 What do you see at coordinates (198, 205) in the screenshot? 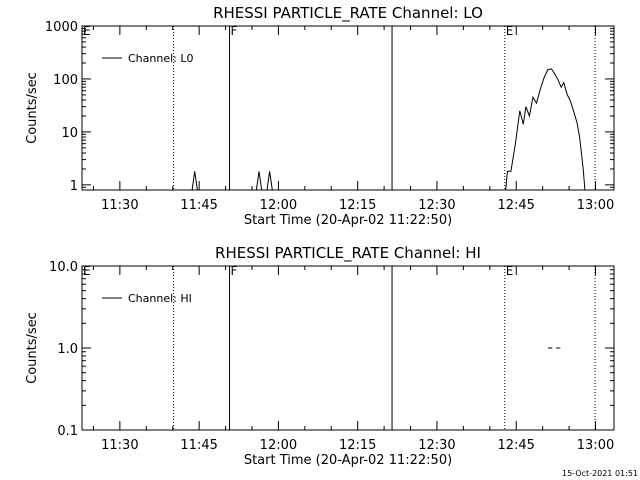
I see `panel-1-x-tick-label: 11:45` at bounding box center [198, 205].